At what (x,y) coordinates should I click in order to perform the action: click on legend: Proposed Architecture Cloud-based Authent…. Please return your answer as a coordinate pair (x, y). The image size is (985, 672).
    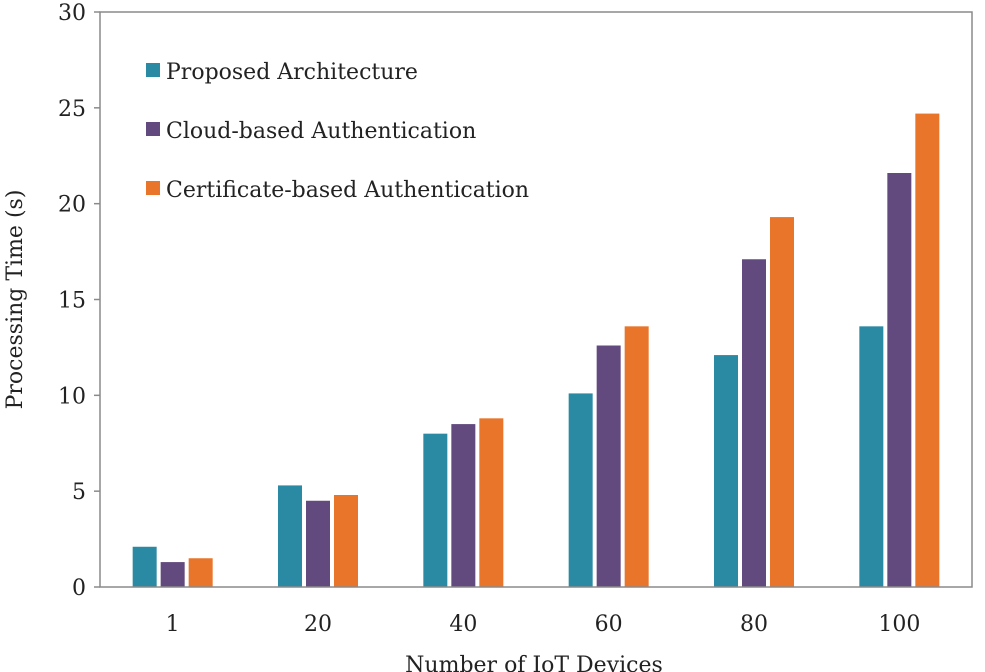
    Looking at the image, I should click on (337, 131).